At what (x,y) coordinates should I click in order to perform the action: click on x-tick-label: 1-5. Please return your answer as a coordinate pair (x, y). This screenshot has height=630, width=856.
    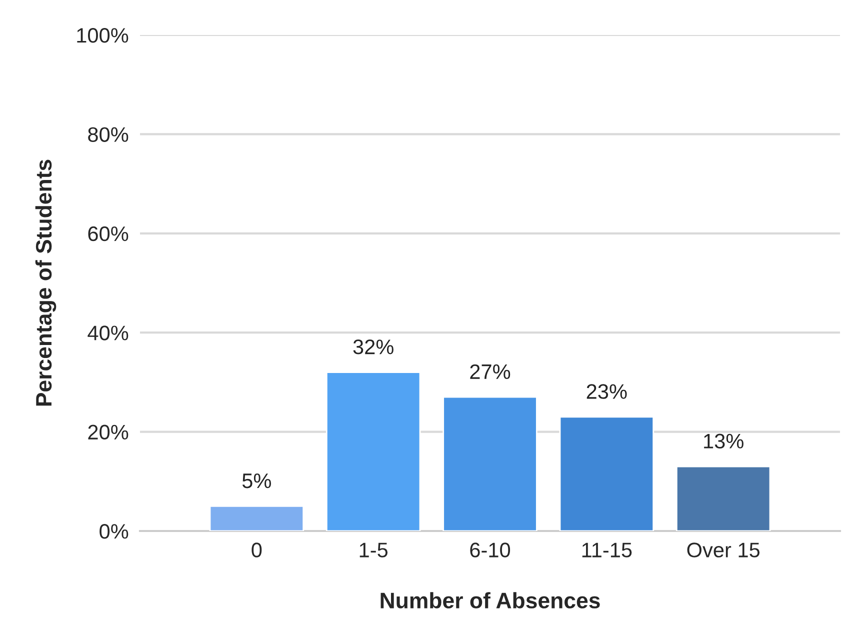
    Looking at the image, I should click on (374, 550).